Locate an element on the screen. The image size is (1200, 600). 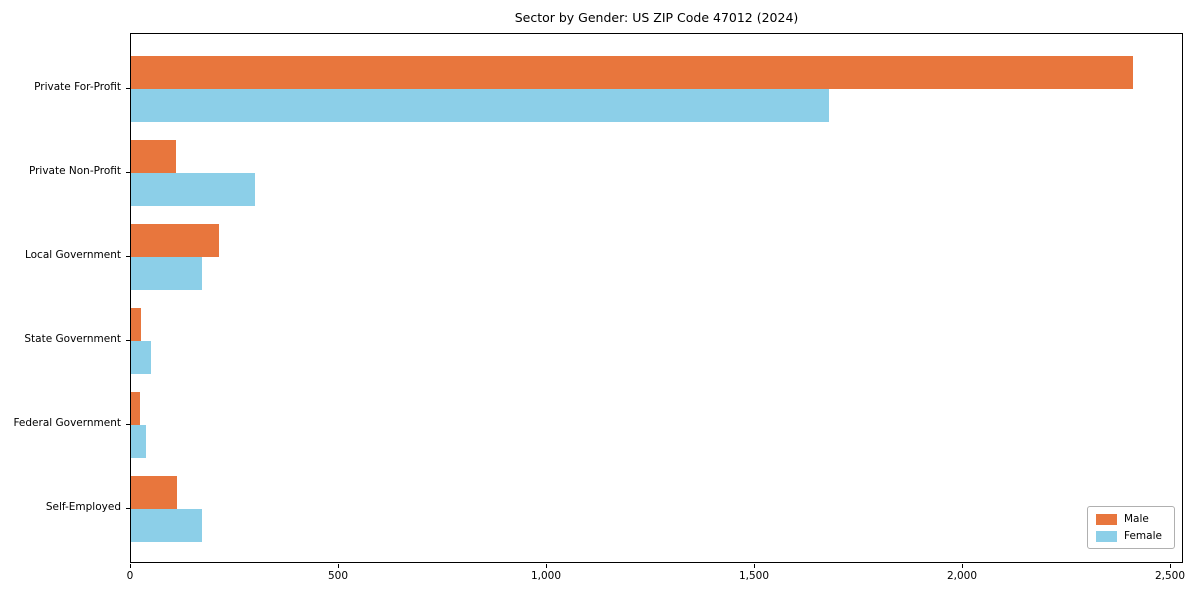
x-tick-label-2000: 2,000 is located at coordinates (962, 576).